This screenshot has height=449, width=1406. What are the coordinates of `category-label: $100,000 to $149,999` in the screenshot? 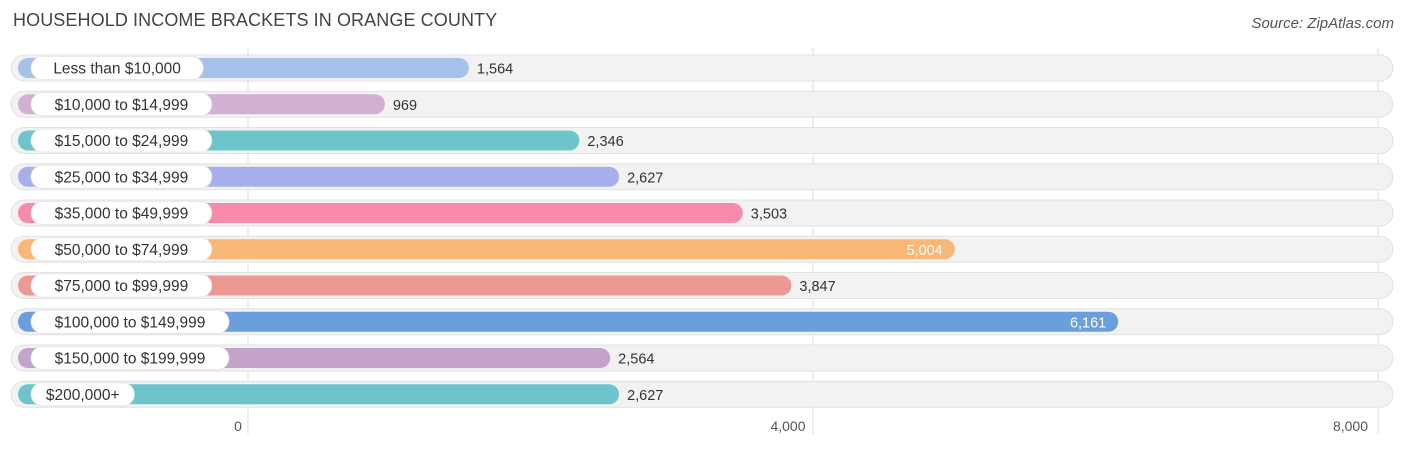 It's located at (130, 322).